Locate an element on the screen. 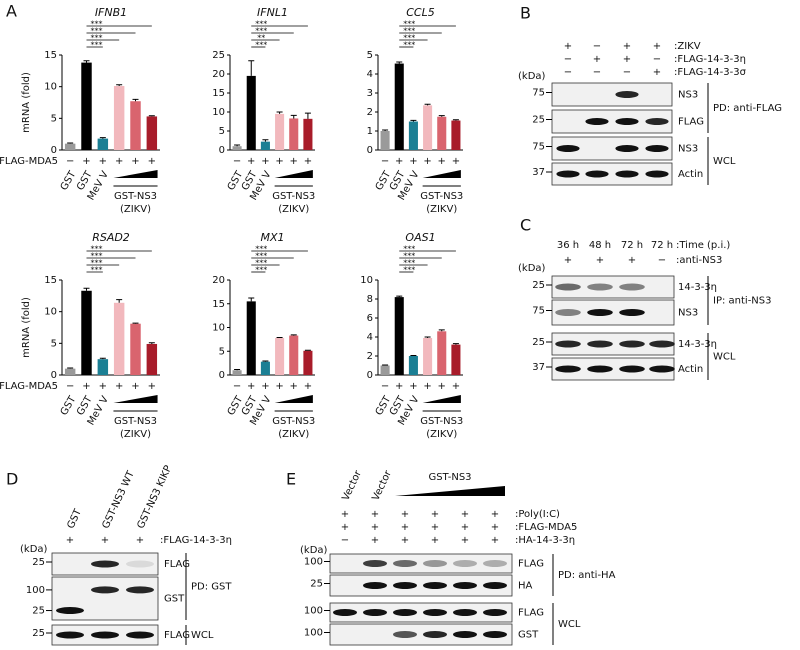 Image resolution: width=800 pixels, height=650 pixels. section-label: PD: anti-HA is located at coordinates (587, 575).